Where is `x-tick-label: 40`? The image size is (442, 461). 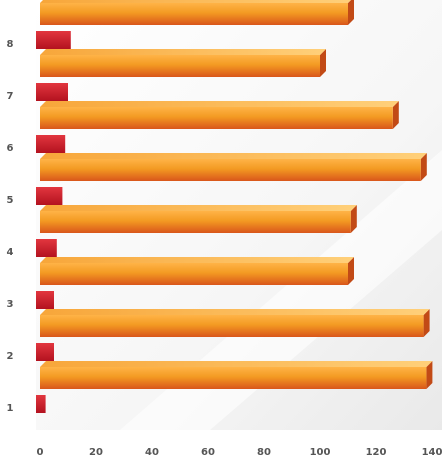 x-tick-label: 40 is located at coordinates (152, 452).